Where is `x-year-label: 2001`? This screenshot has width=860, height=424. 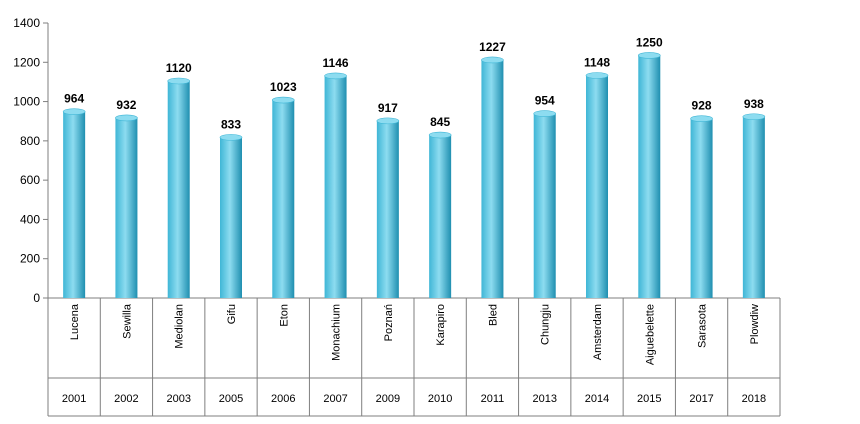 x-year-label: 2001 is located at coordinates (74, 399).